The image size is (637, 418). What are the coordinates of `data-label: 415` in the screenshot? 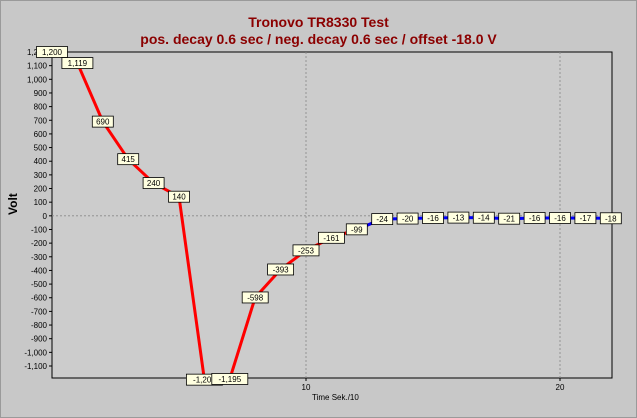 It's located at (128, 159).